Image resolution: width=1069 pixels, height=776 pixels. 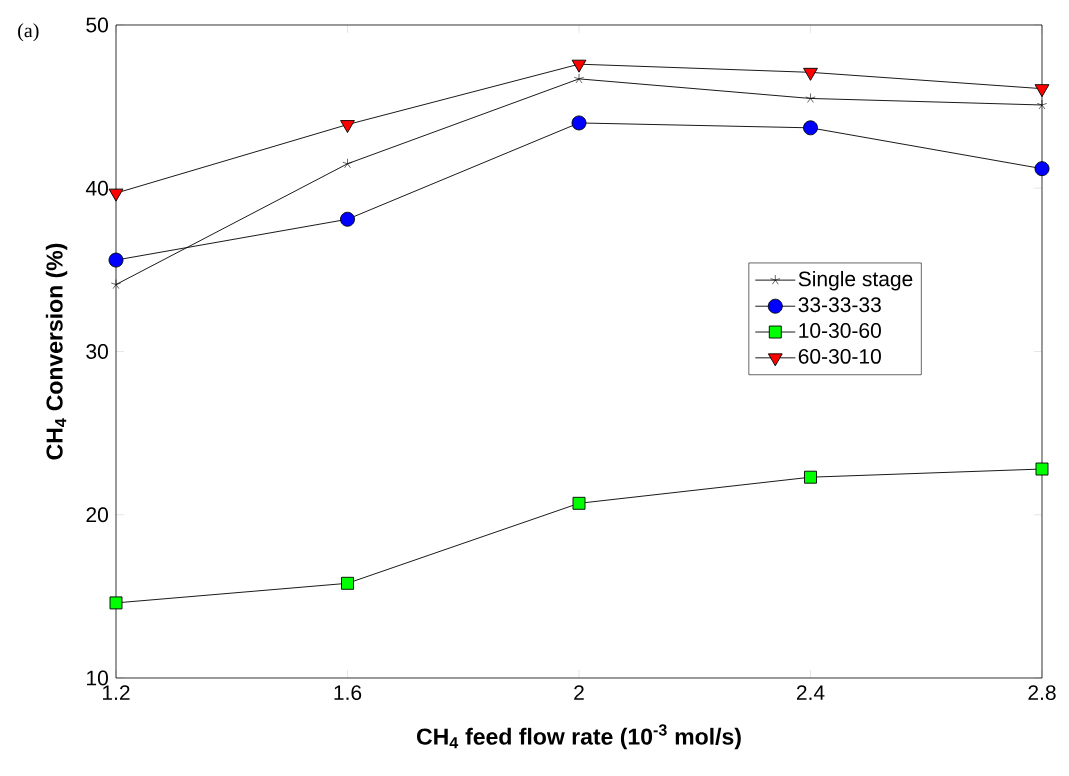 What do you see at coordinates (579, 692) in the screenshot?
I see `x-tick-label: 2` at bounding box center [579, 692].